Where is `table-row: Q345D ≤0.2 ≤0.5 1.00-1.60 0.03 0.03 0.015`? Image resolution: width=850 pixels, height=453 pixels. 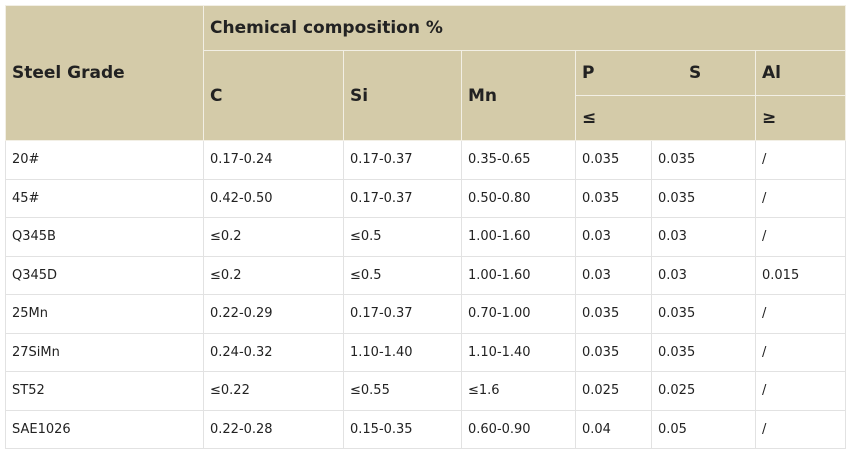 table-row: Q345D ≤0.2 ≤0.5 1.00-1.60 0.03 0.03 0.015 is located at coordinates (425, 275).